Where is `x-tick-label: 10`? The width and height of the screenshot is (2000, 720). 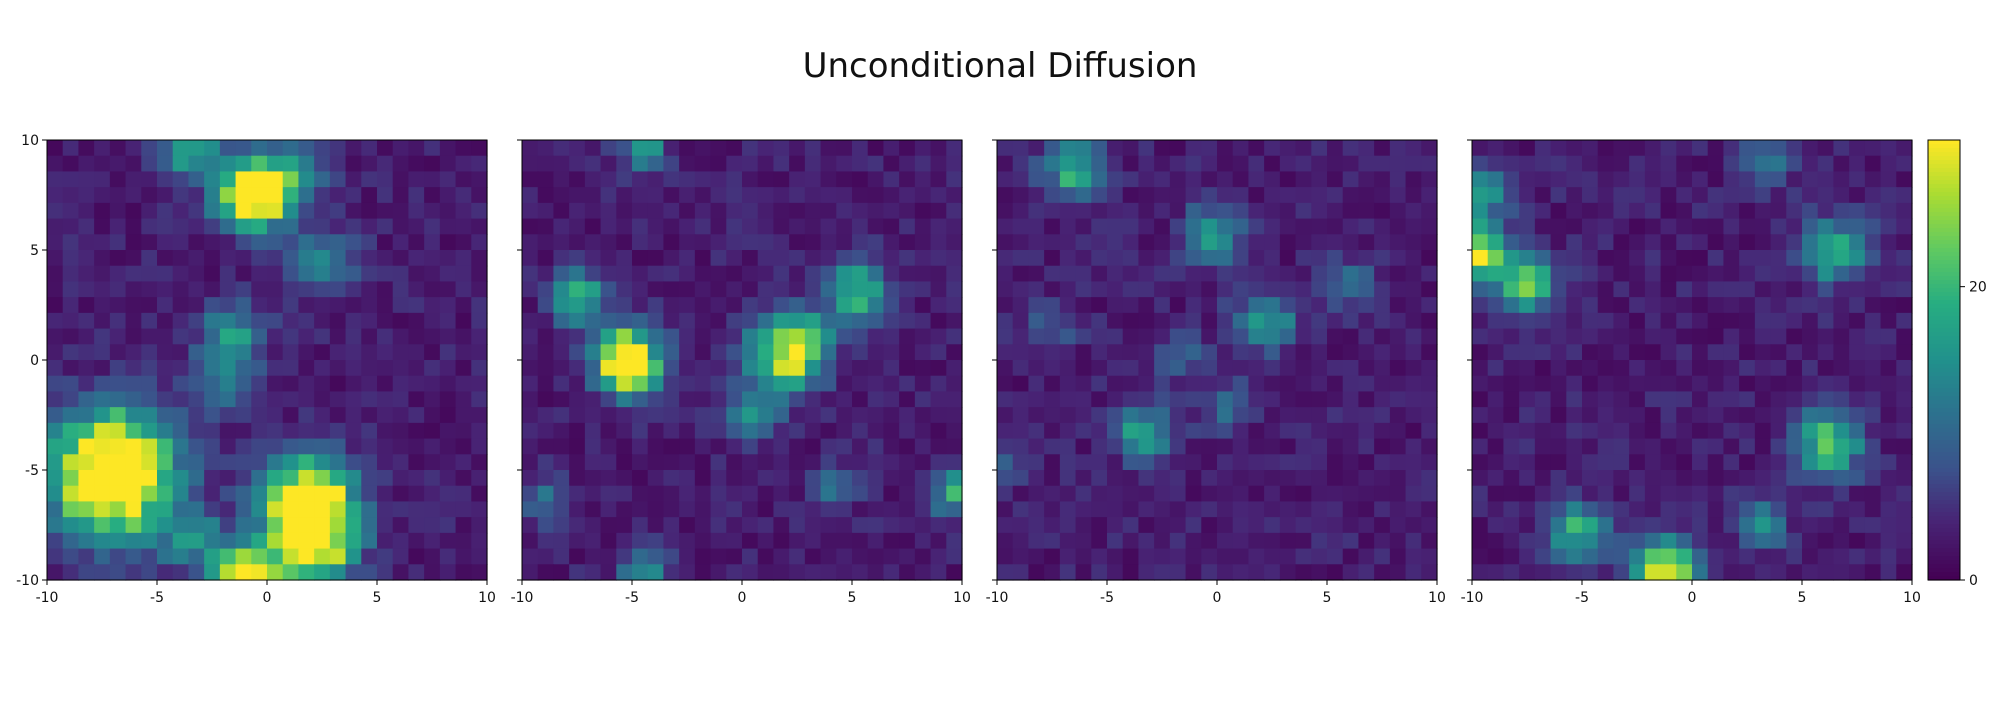
x-tick-label: 10 is located at coordinates (962, 598).